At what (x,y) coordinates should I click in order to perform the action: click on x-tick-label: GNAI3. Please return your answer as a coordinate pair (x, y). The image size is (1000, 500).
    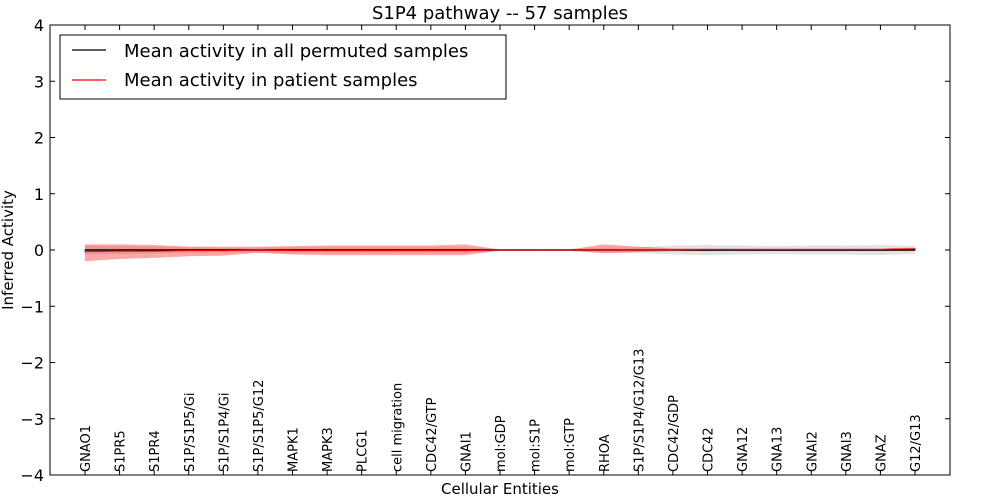
    Looking at the image, I should click on (847, 451).